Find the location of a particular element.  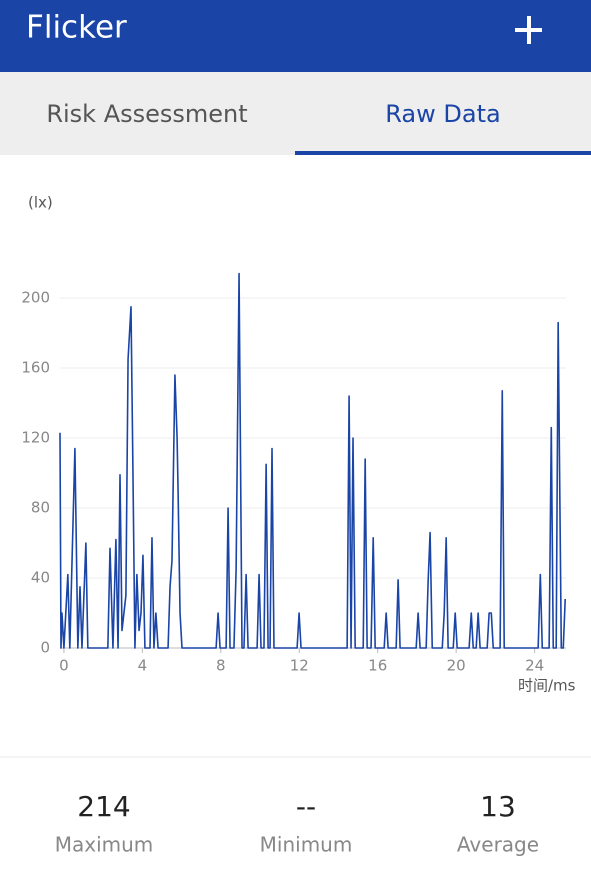

x-tick-label: 16 is located at coordinates (377, 666).